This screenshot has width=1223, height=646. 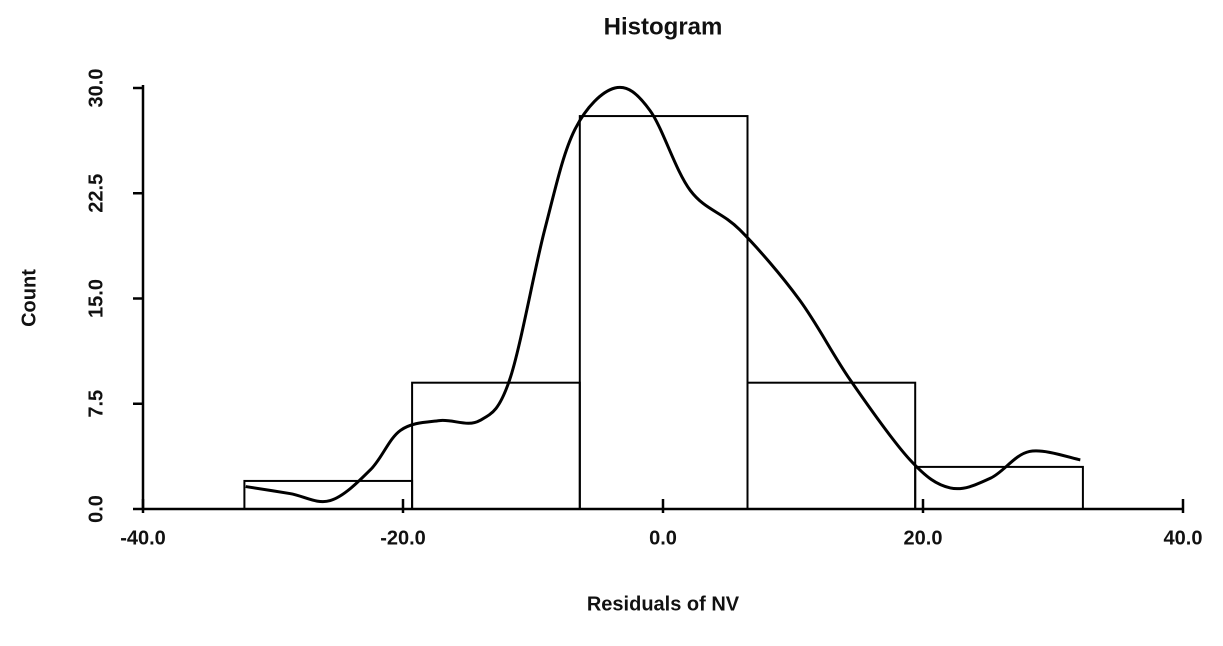 What do you see at coordinates (29, 298) in the screenshot?
I see `y-axis-label: Count` at bounding box center [29, 298].